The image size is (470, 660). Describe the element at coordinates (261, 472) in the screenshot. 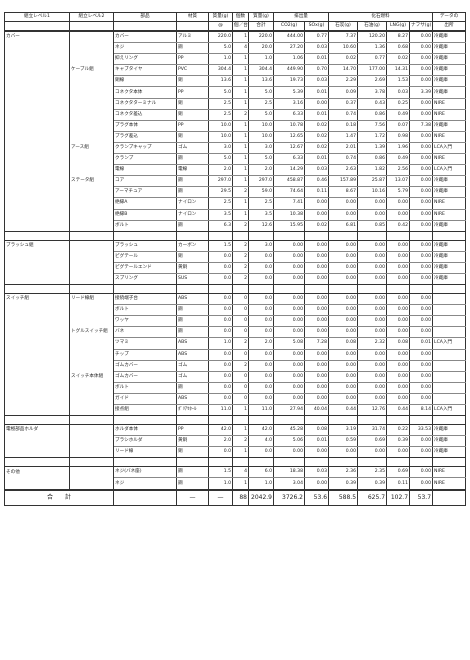

I see `mass-total-cell: 6.0` at that location.